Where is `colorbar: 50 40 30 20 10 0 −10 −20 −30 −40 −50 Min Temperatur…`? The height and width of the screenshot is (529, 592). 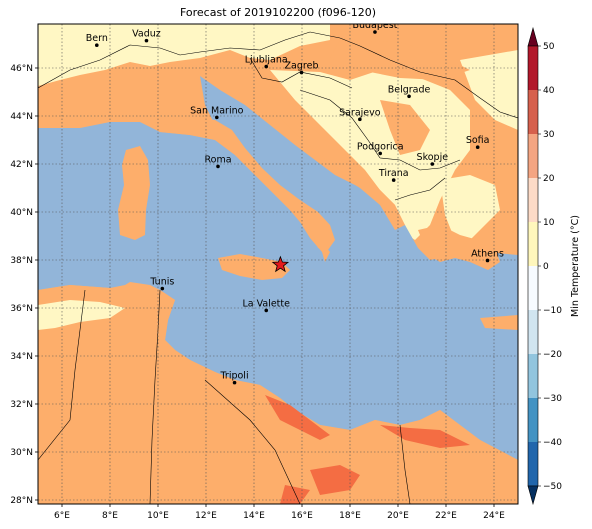
colorbar: 50 40 30 20 10 0 −10 −20 −30 −40 −50 Min Temperatur… is located at coordinates (554, 266).